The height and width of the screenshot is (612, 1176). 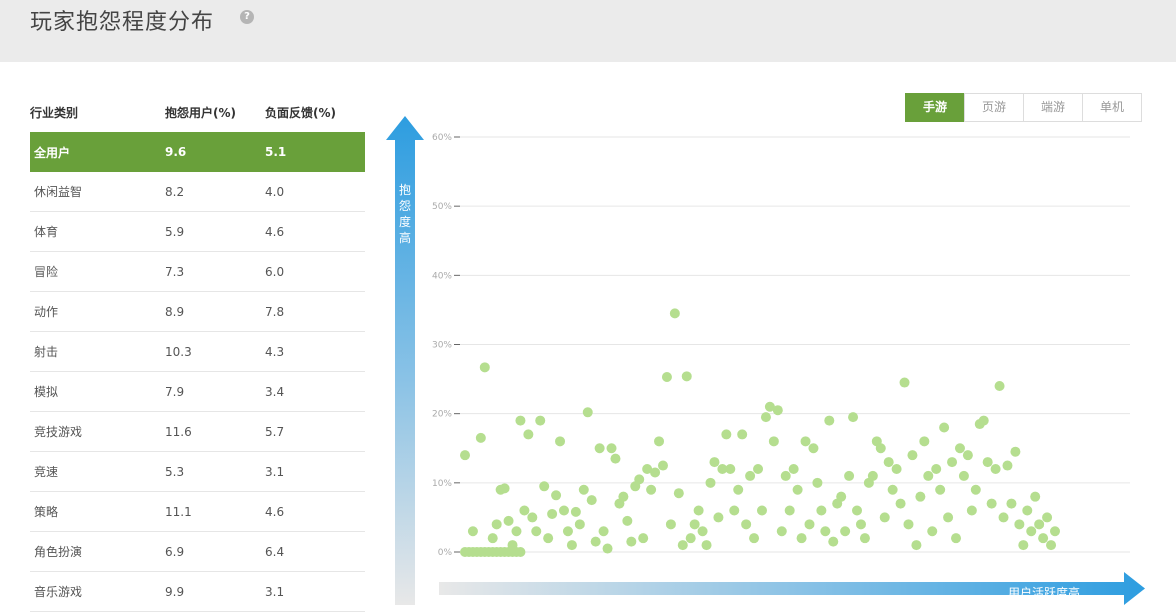 What do you see at coordinates (247, 17) in the screenshot?
I see `help-icon: ?` at bounding box center [247, 17].